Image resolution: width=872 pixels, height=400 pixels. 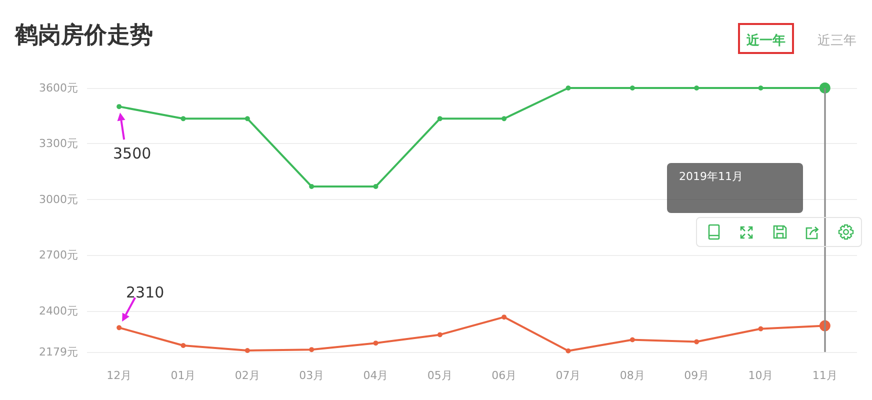 I want to click on x-tick-label: 05月, so click(x=439, y=375).